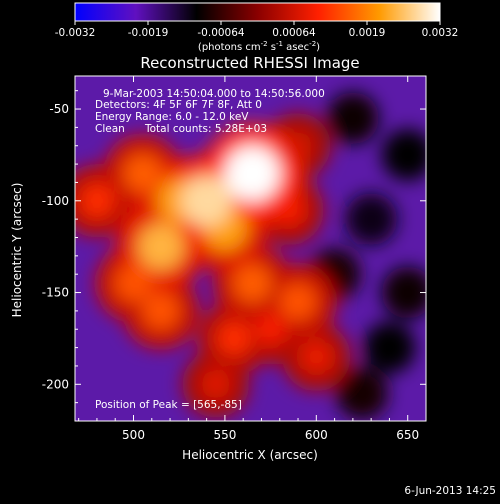 The height and width of the screenshot is (504, 500). I want to click on y-tick-label: -100, so click(55, 201).